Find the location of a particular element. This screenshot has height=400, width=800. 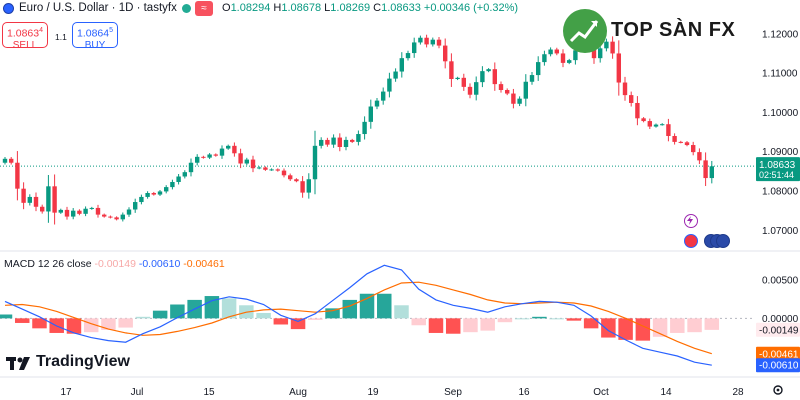

macd-signal-badge is located at coordinates (778, 353).